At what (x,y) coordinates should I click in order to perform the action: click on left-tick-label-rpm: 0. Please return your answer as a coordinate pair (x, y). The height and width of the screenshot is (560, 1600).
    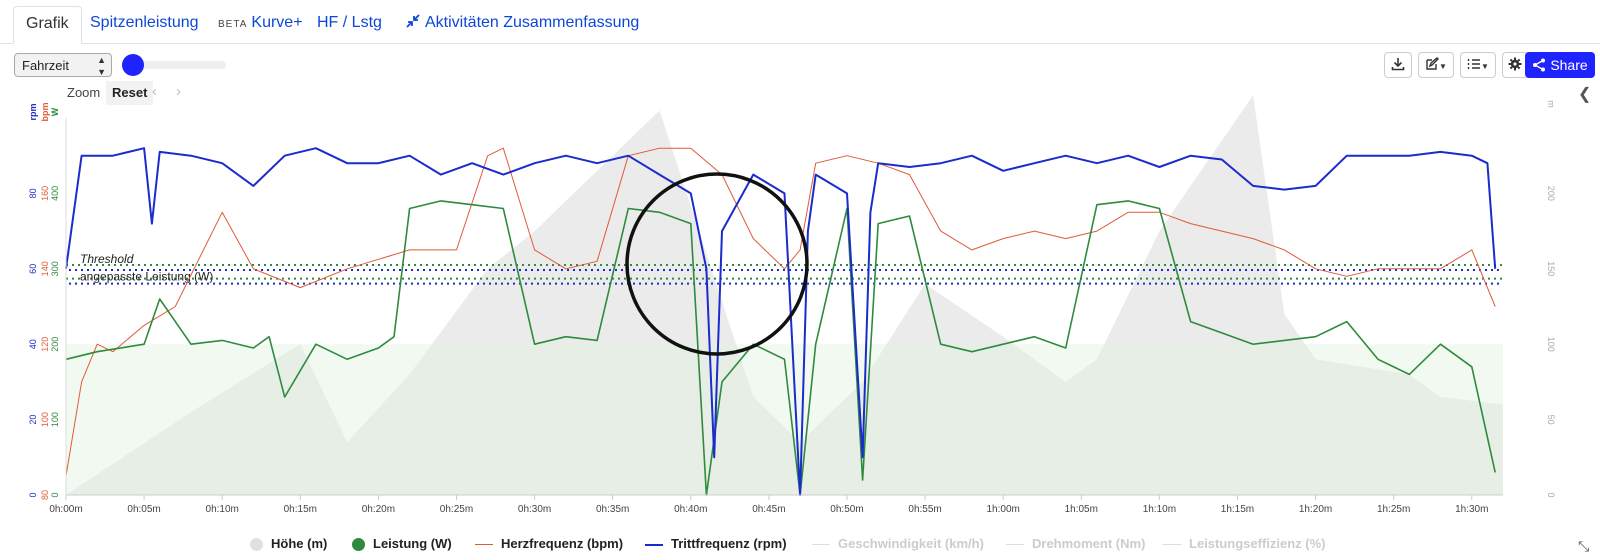
    Looking at the image, I should click on (33, 494).